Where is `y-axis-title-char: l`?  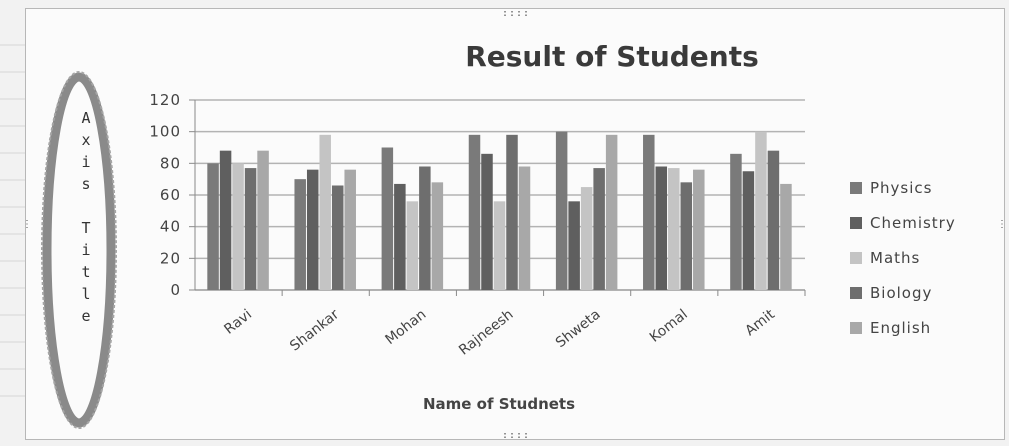 y-axis-title-char: l is located at coordinates (85, 294).